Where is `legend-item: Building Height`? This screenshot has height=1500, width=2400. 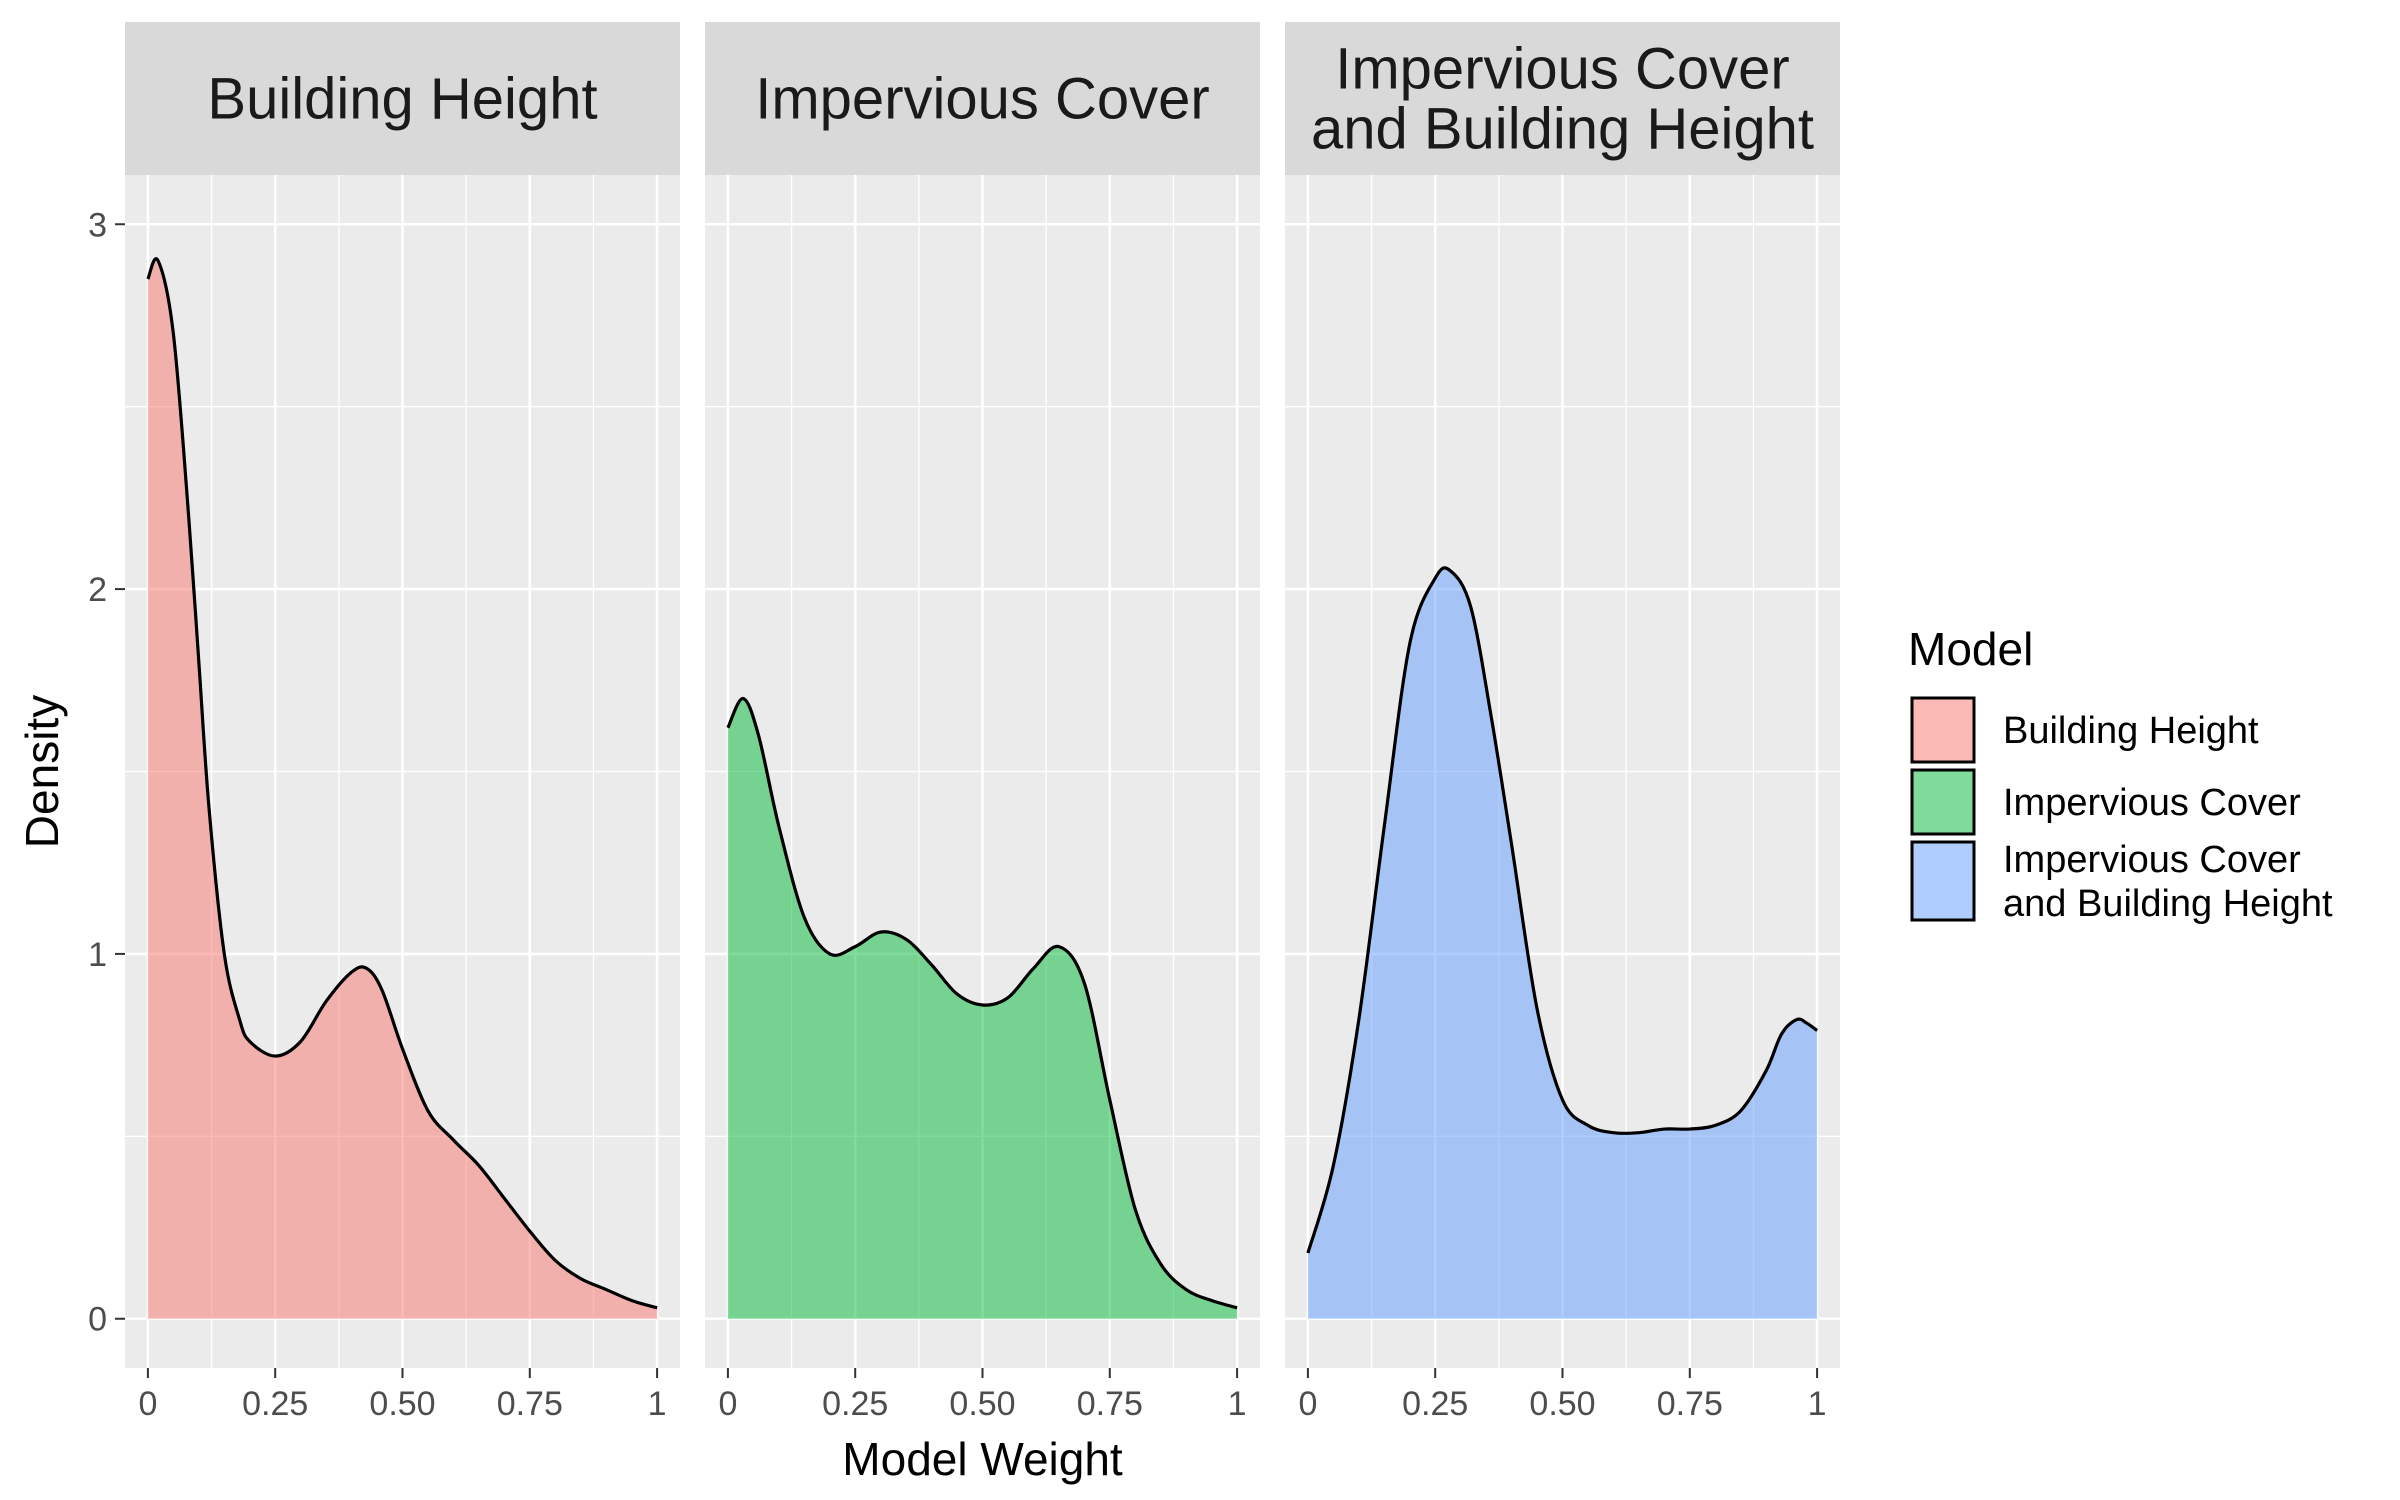
legend-item: Building Height is located at coordinates (2084, 730).